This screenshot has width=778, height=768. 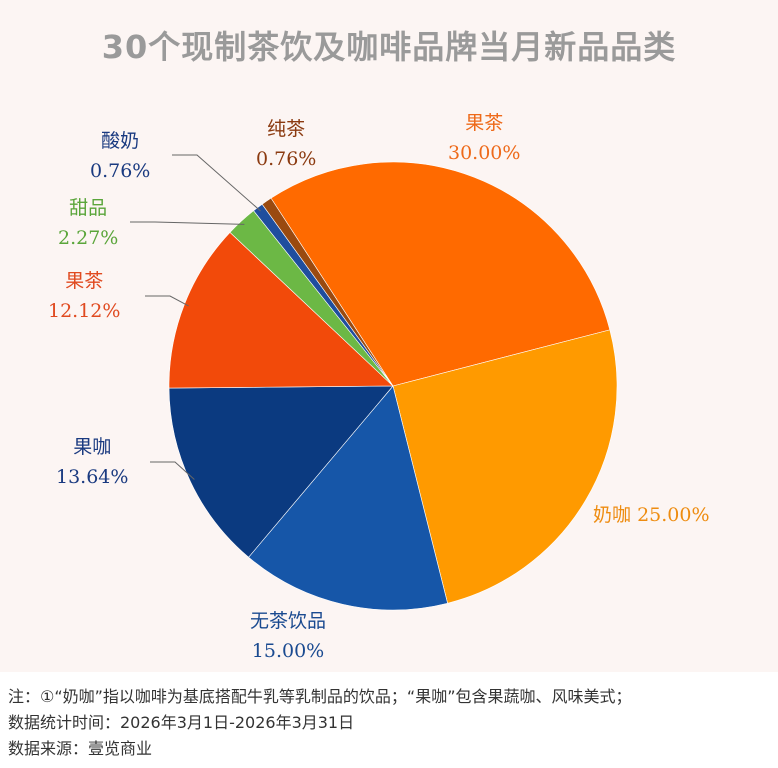 I want to click on slice-name: 酸奶, so click(x=120, y=141).